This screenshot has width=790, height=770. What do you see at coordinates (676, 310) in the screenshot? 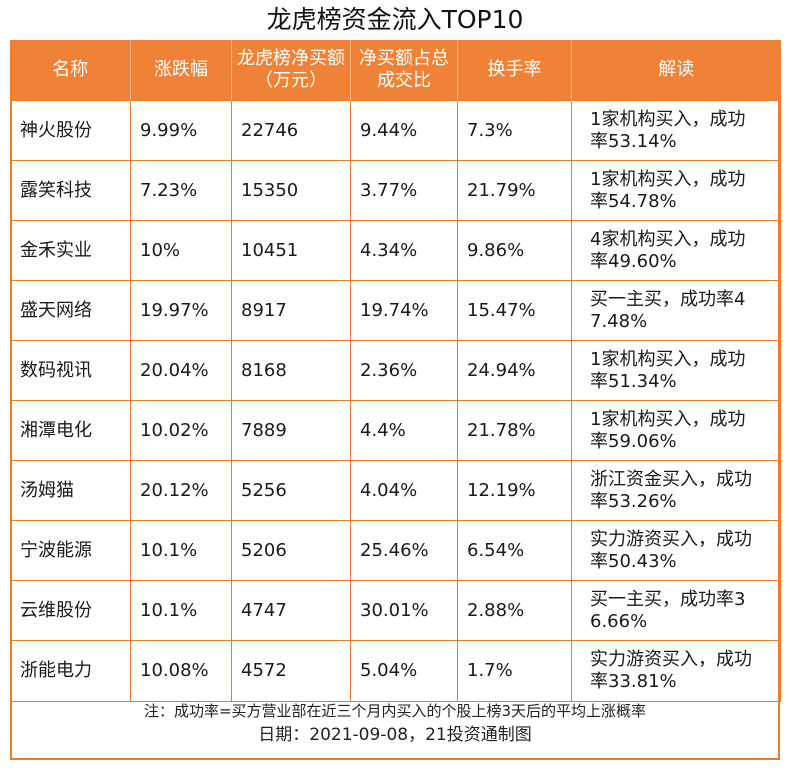
I see `interpretation-cell: 买一主买，成功率47.48%` at bounding box center [676, 310].